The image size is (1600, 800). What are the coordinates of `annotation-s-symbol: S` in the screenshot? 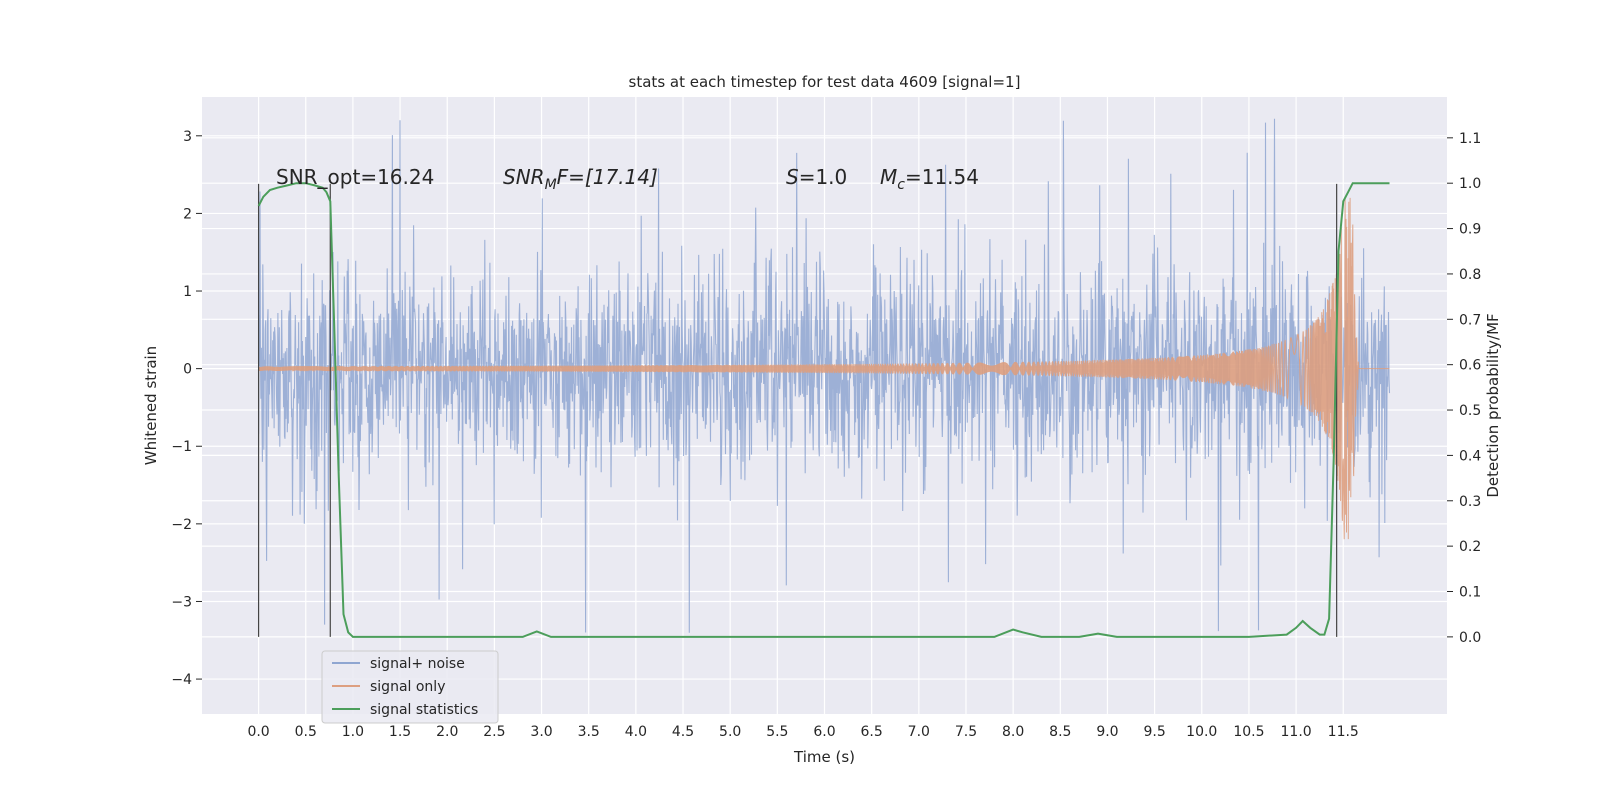 It's located at (792, 177).